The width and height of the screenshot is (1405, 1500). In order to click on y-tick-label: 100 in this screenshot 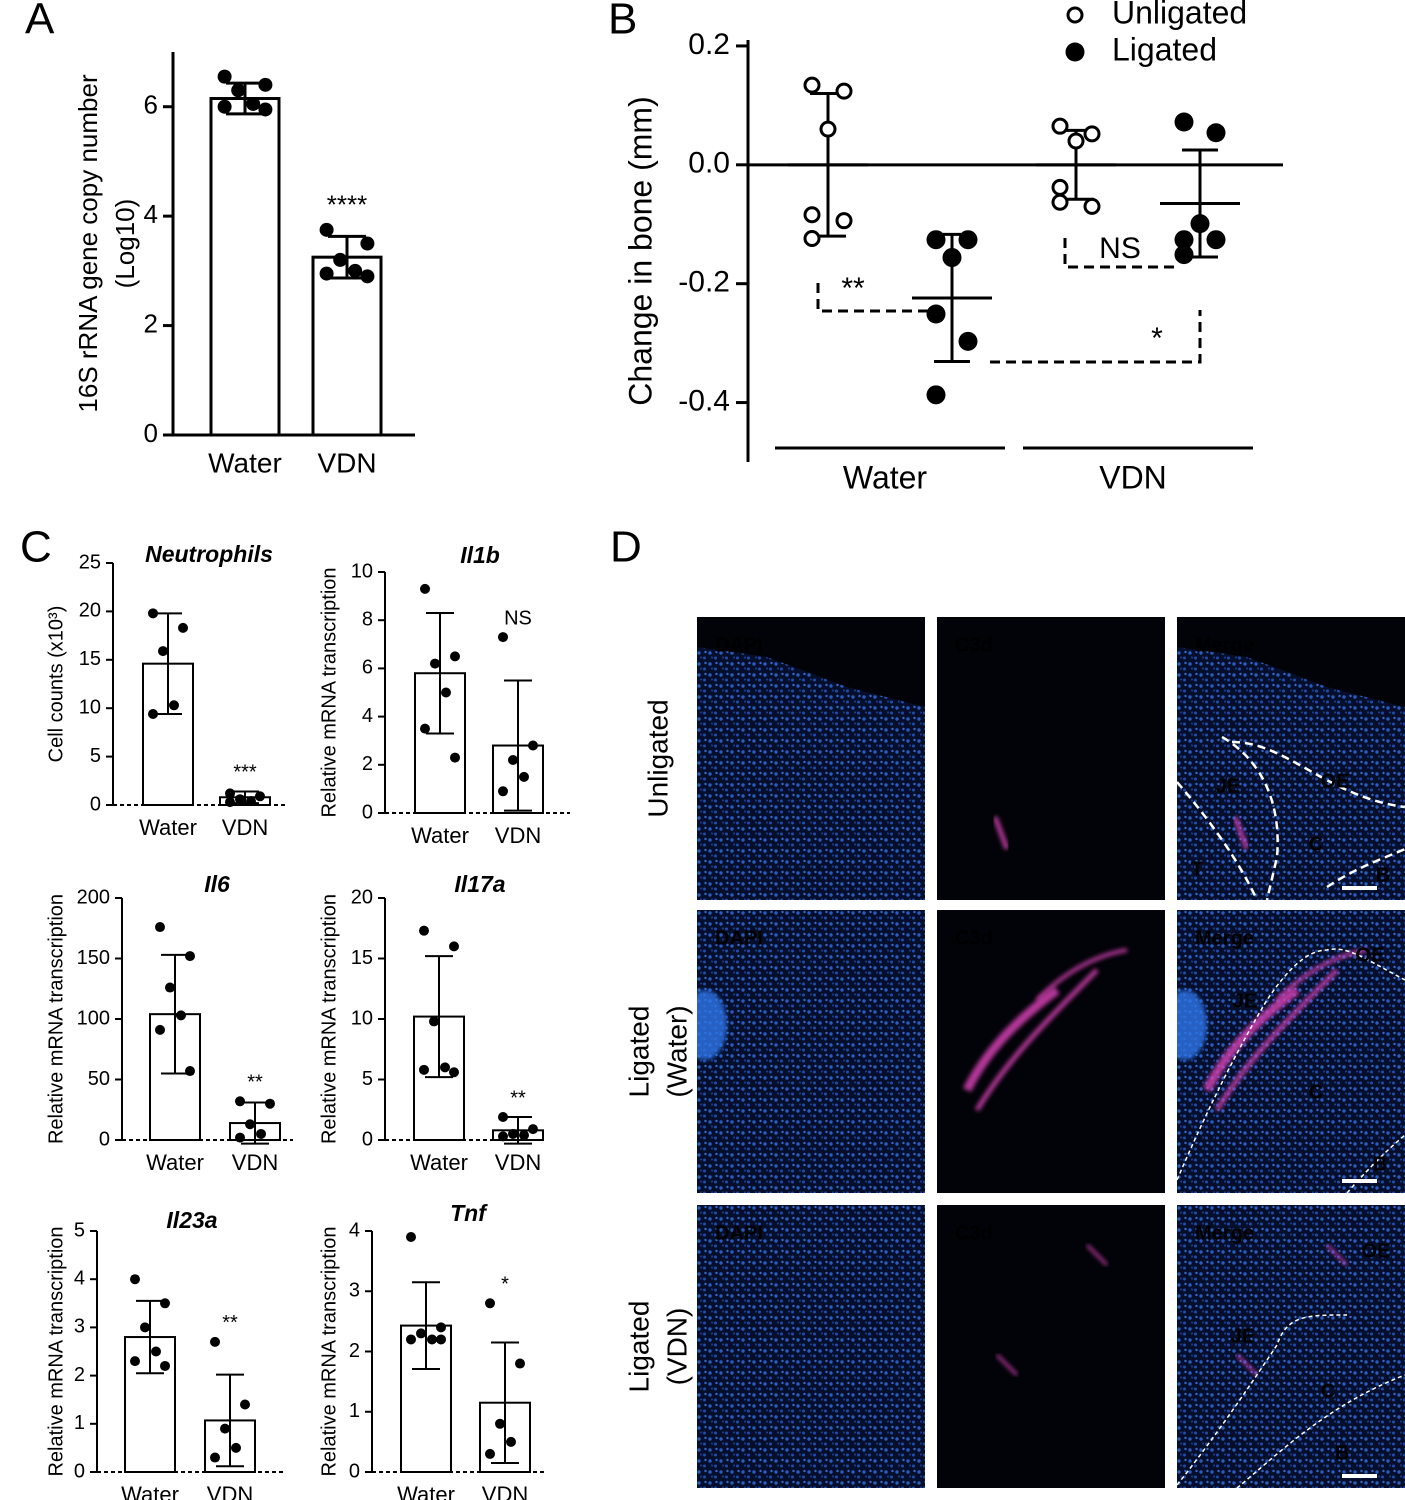, I will do `click(93, 1018)`.